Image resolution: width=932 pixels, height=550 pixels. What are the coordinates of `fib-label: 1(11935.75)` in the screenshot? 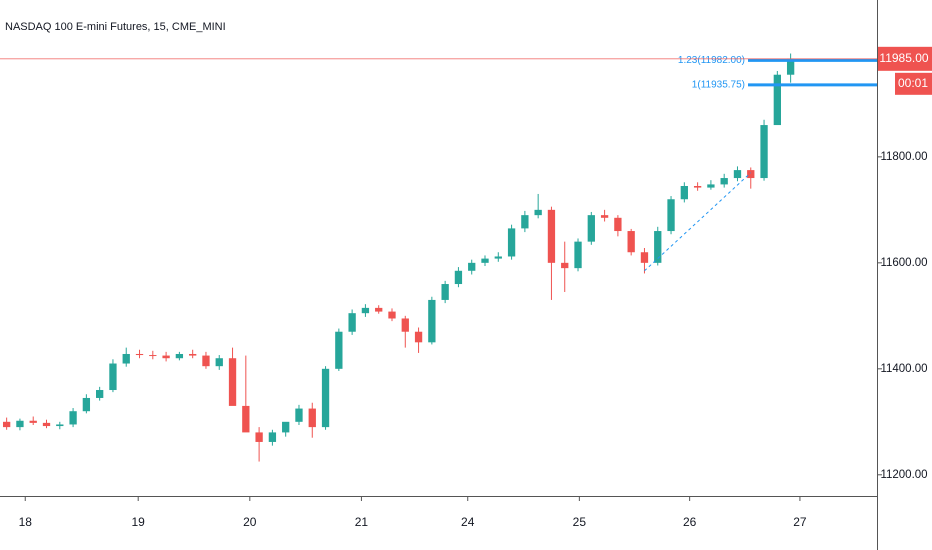 It's located at (718, 85).